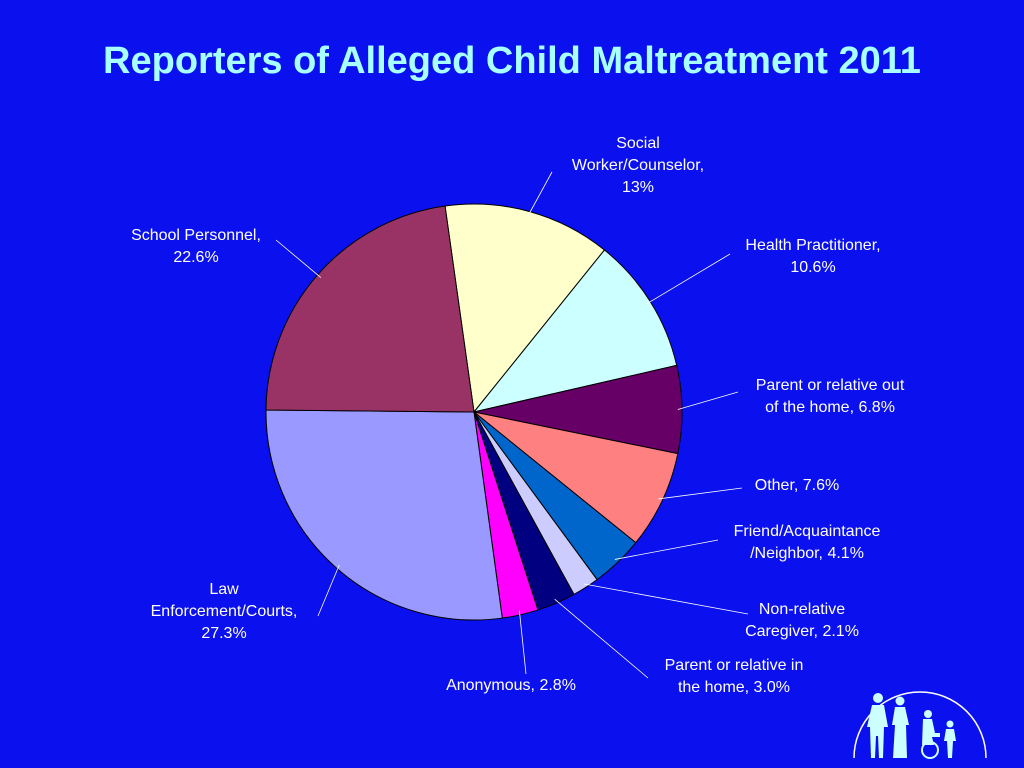  What do you see at coordinates (830, 396) in the screenshot?
I see `slice-label: Parent or relative out of the home, 6.8%` at bounding box center [830, 396].